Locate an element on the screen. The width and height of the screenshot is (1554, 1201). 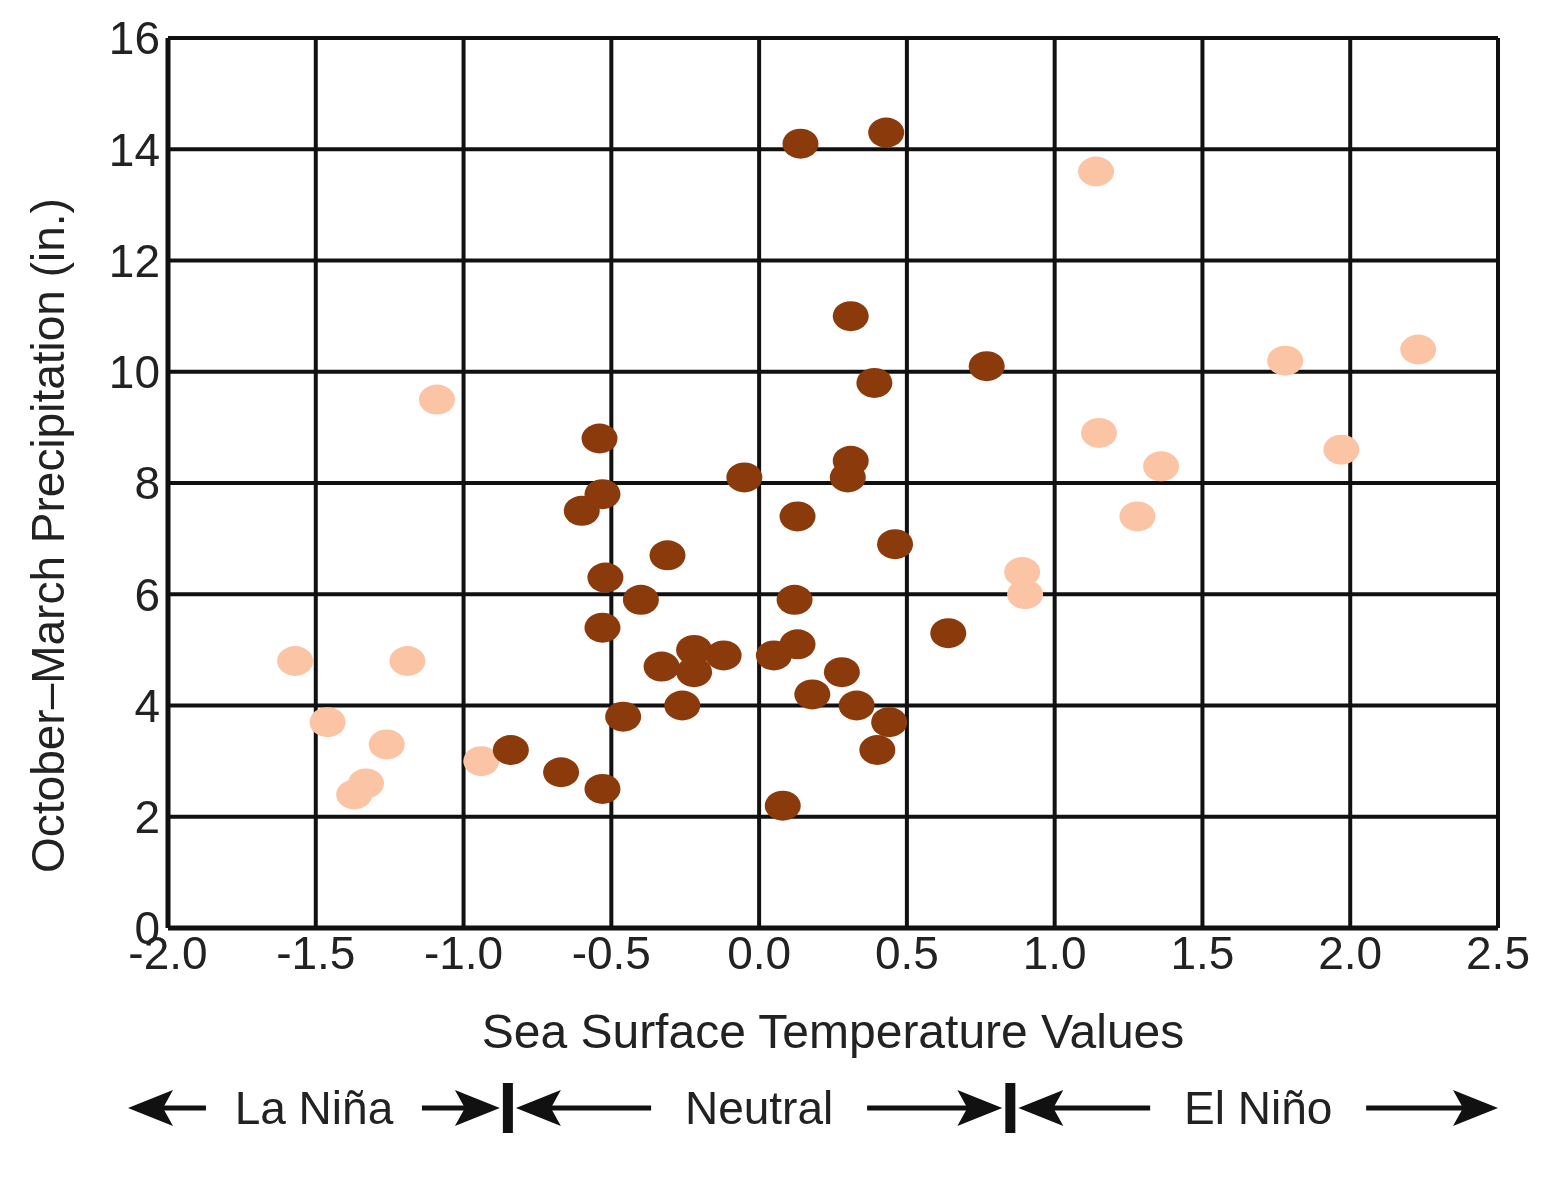
x-tick-label: -0.5 is located at coordinates (611, 952).